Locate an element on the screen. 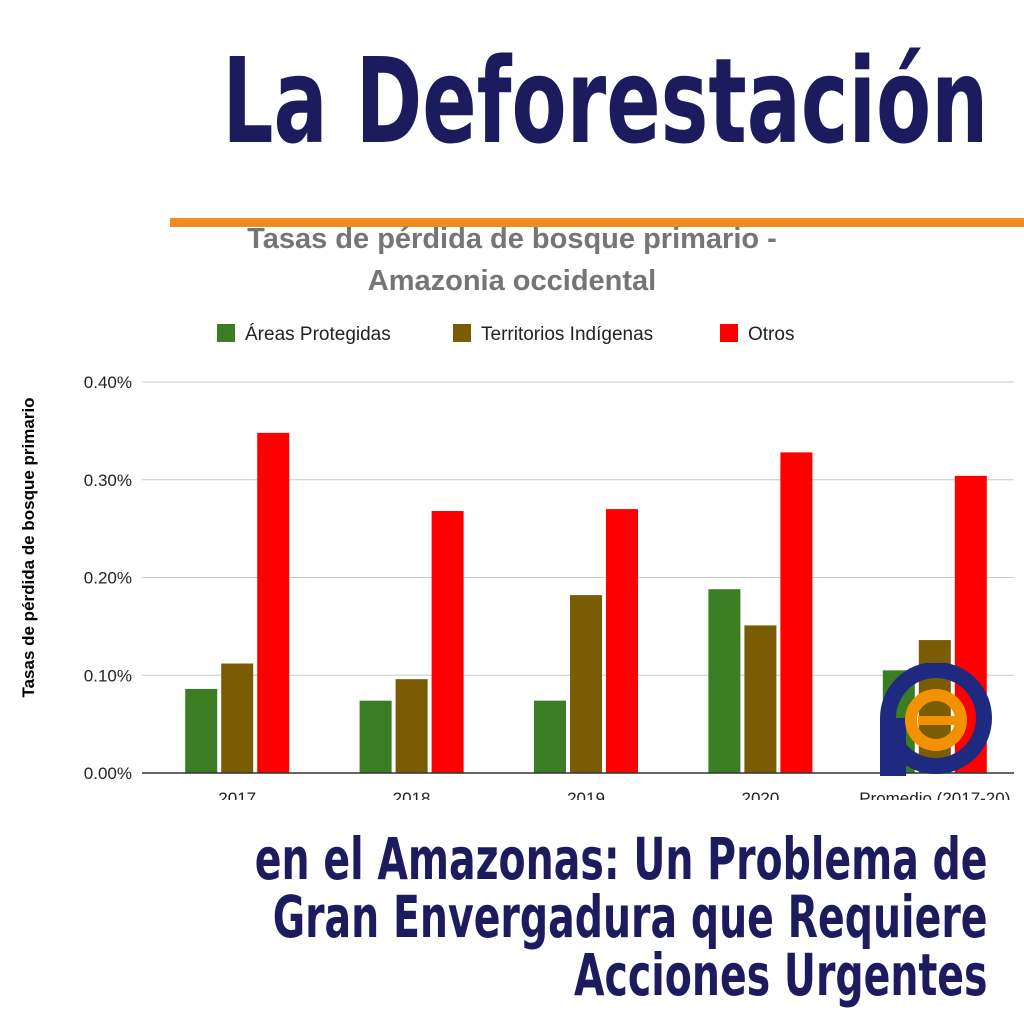 The height and width of the screenshot is (1024, 1024). y-tick-label: 0.40% is located at coordinates (108, 382).